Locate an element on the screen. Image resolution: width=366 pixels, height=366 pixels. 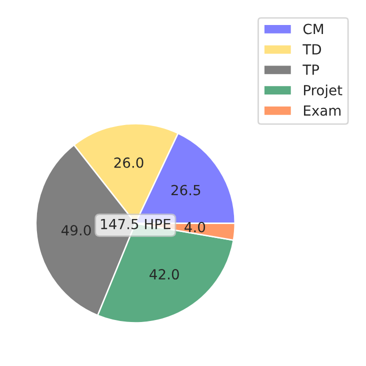
data-label: 42.0 is located at coordinates (164, 274).